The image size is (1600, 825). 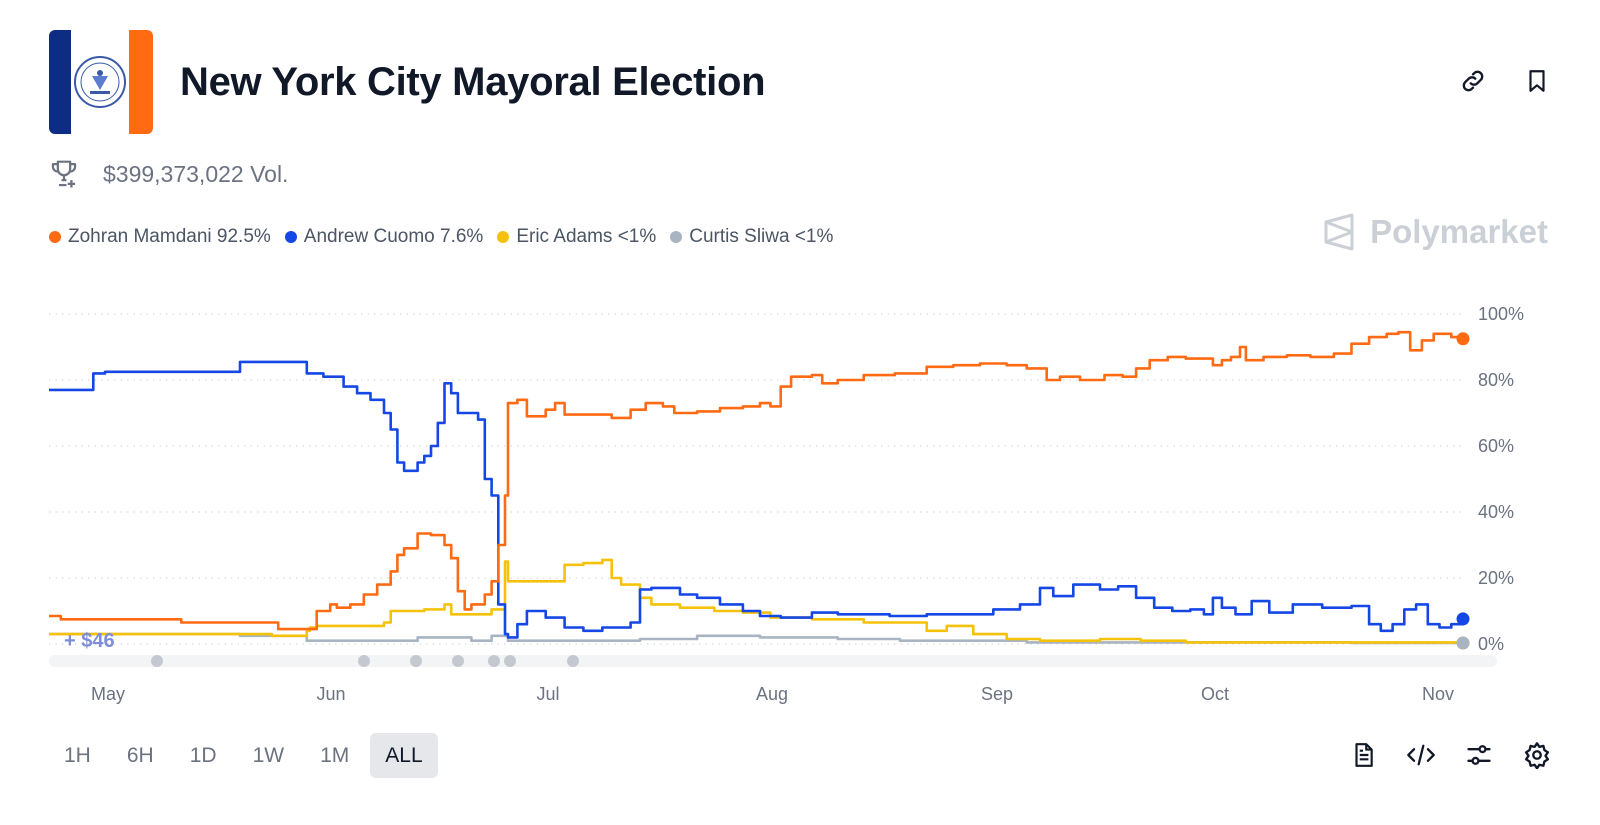 I want to click on range-1d-button: 1D, so click(x=203, y=755).